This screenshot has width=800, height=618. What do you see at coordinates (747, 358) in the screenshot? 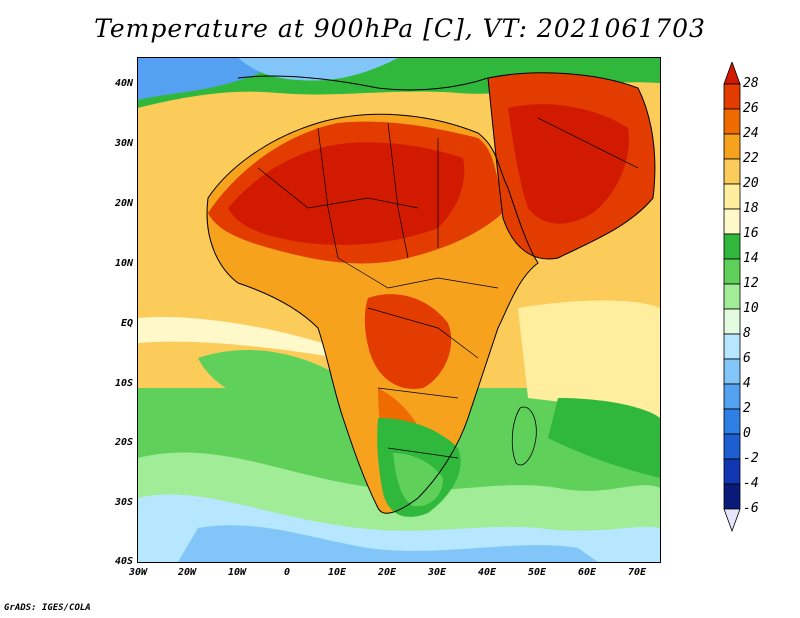
I see `colorbar-level-label: 6` at bounding box center [747, 358].